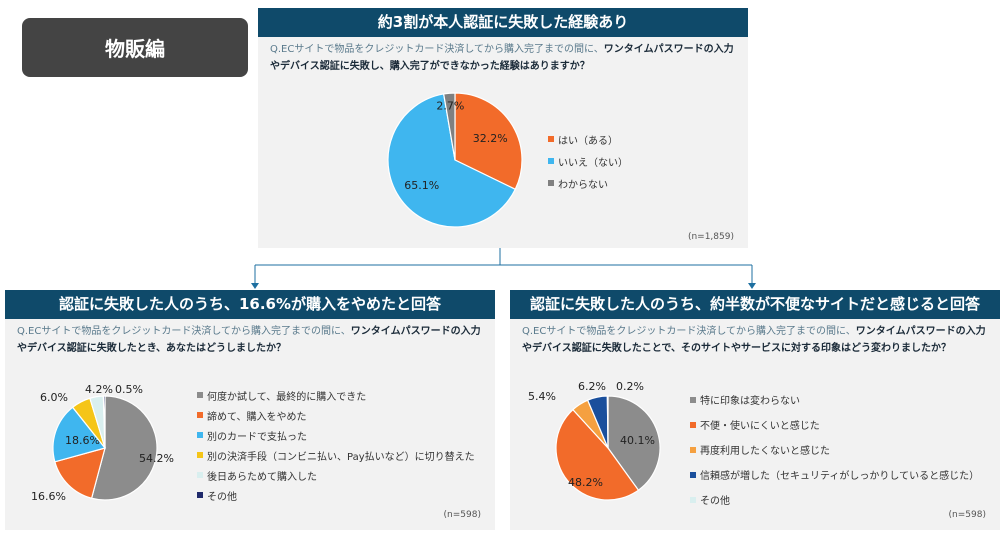 The width and height of the screenshot is (1000, 537). What do you see at coordinates (257, 417) in the screenshot?
I see `legend-label: 諦めて、購入をやめた` at bounding box center [257, 417].